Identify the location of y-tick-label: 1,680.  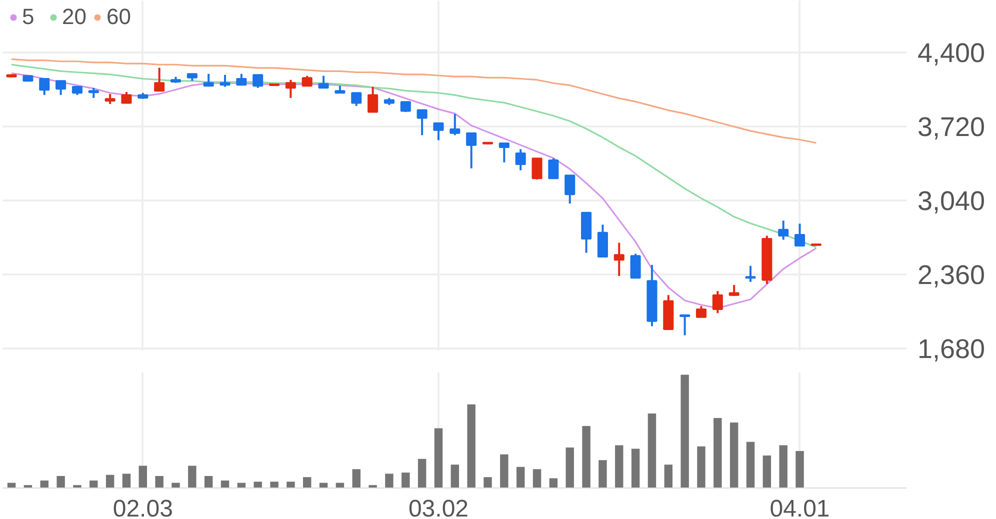
(952, 349).